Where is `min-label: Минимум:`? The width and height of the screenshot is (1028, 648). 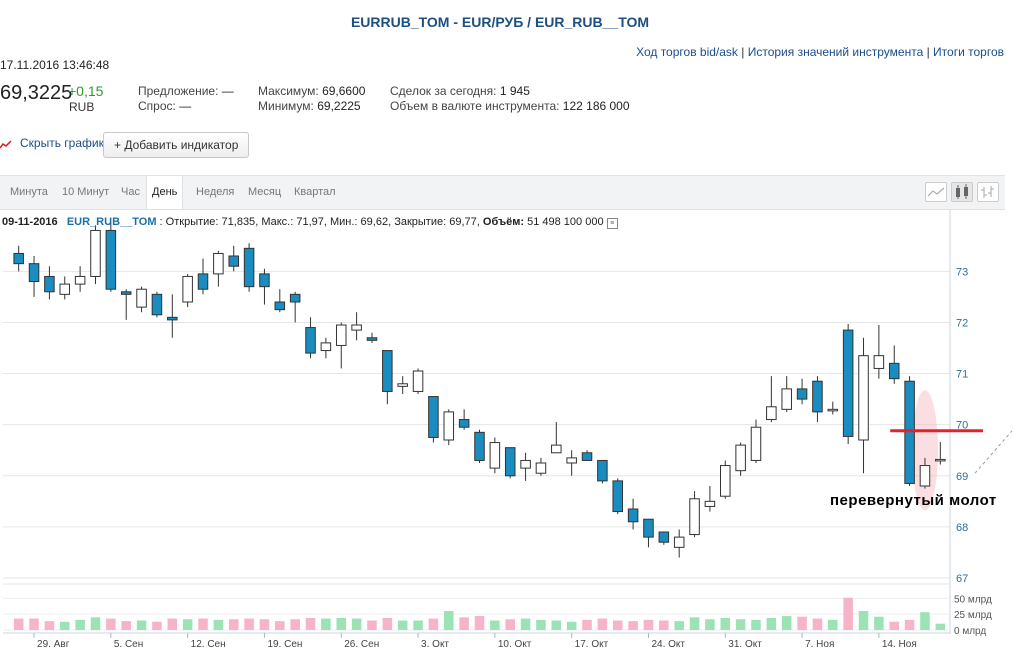 min-label: Минимум: is located at coordinates (286, 106).